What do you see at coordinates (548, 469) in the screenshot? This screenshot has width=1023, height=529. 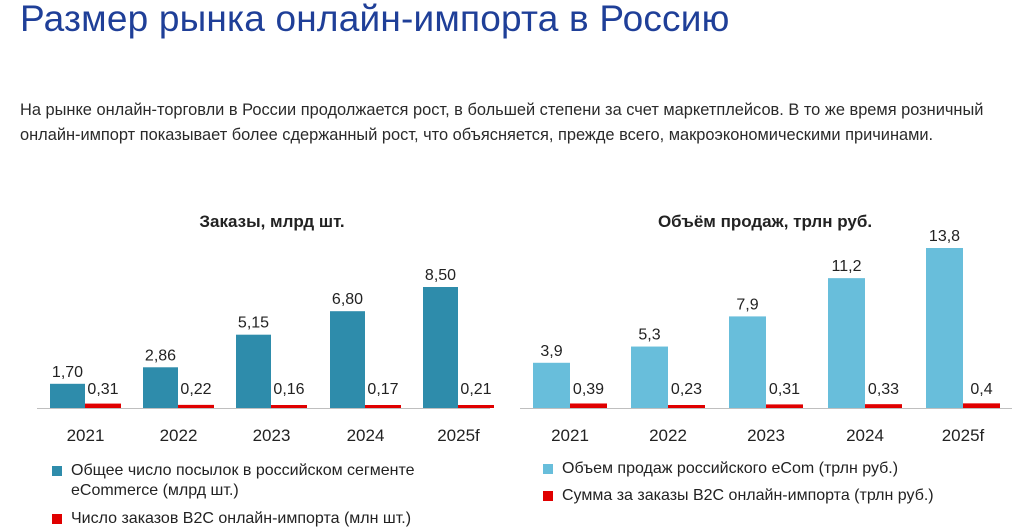 I see `legend-swatch-light-blue` at bounding box center [548, 469].